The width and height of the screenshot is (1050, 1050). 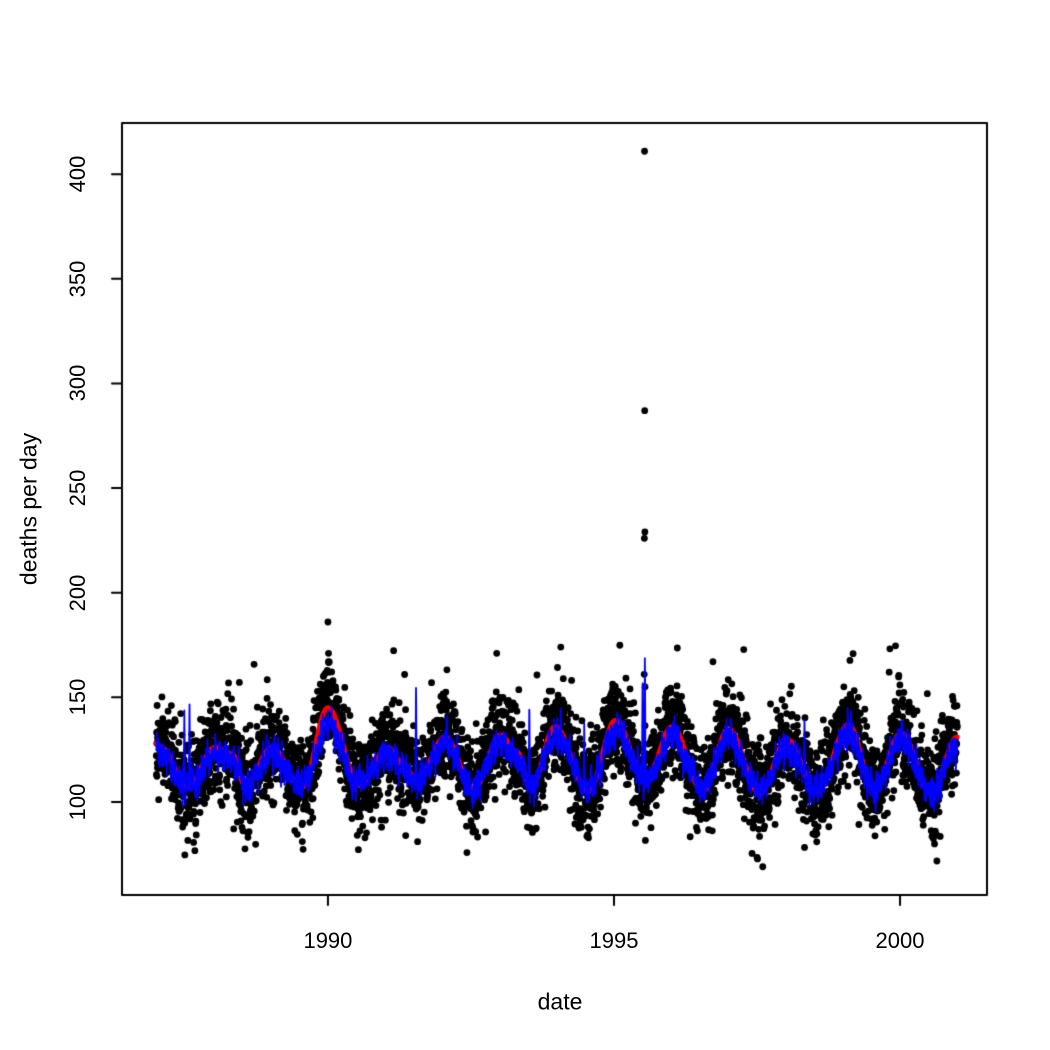 What do you see at coordinates (77, 174) in the screenshot?
I see `y-tick-label: 400` at bounding box center [77, 174].